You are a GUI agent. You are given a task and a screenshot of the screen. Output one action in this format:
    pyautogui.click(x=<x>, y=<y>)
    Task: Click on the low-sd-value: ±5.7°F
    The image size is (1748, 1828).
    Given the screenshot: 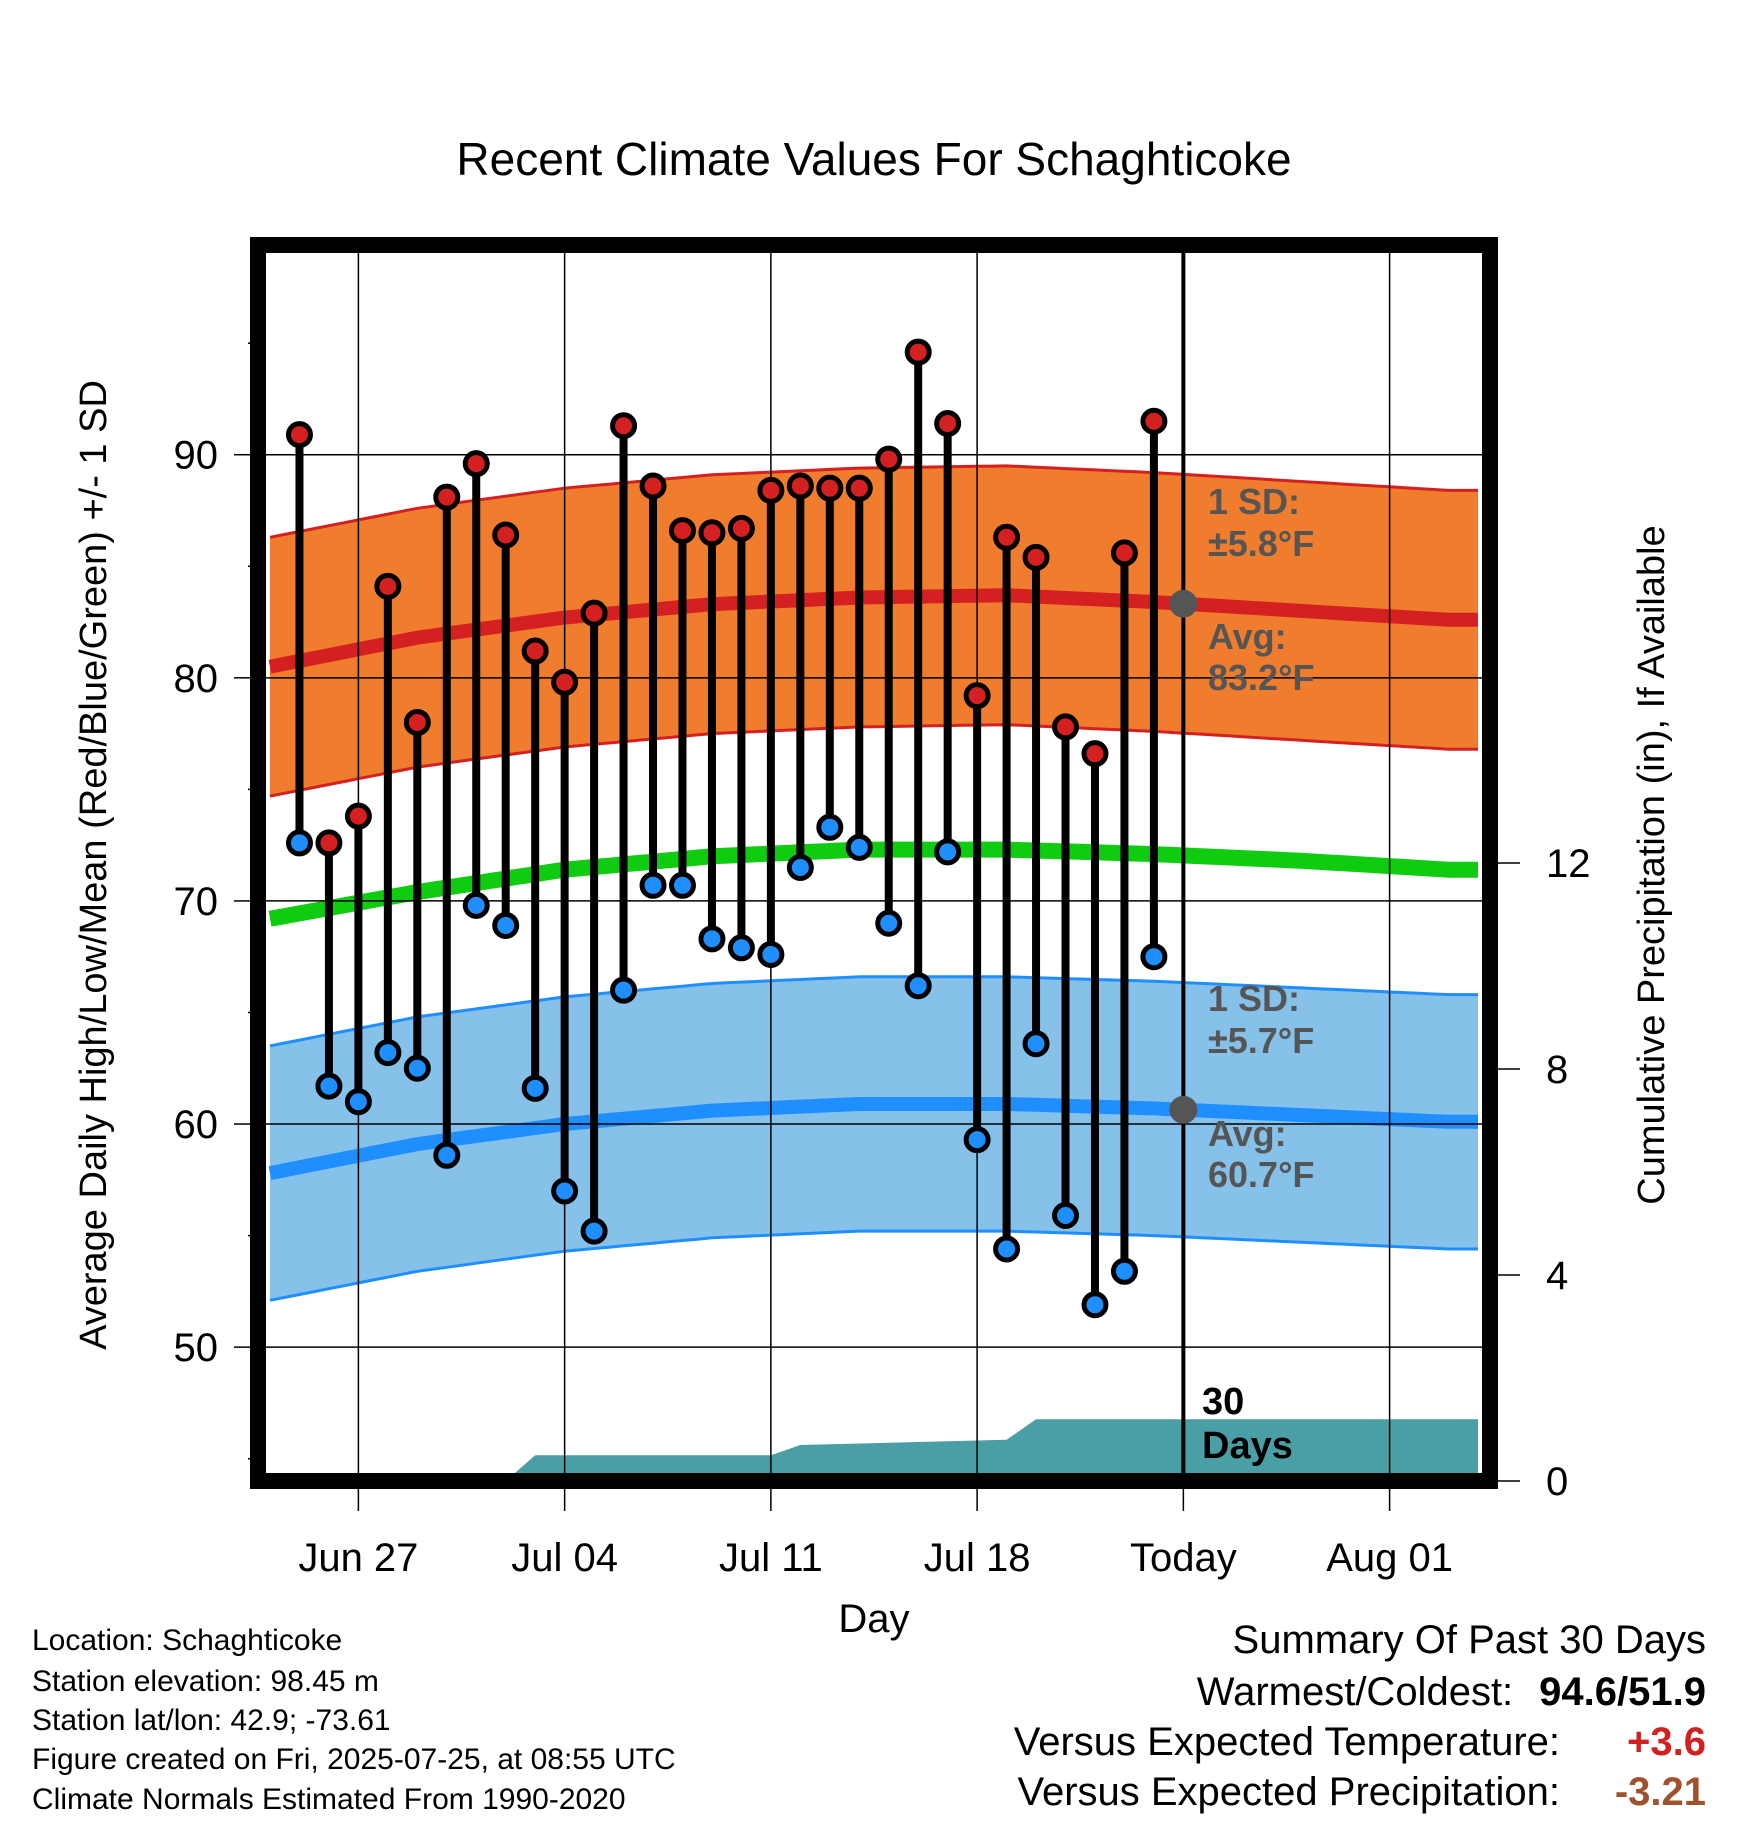 What is the action you would take?
    pyautogui.click(x=1261, y=1040)
    